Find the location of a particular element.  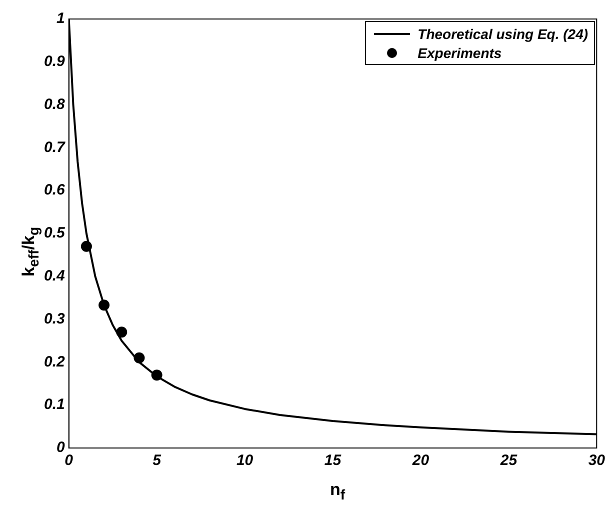

y-tick-label: 0.6 is located at coordinates (55, 190).